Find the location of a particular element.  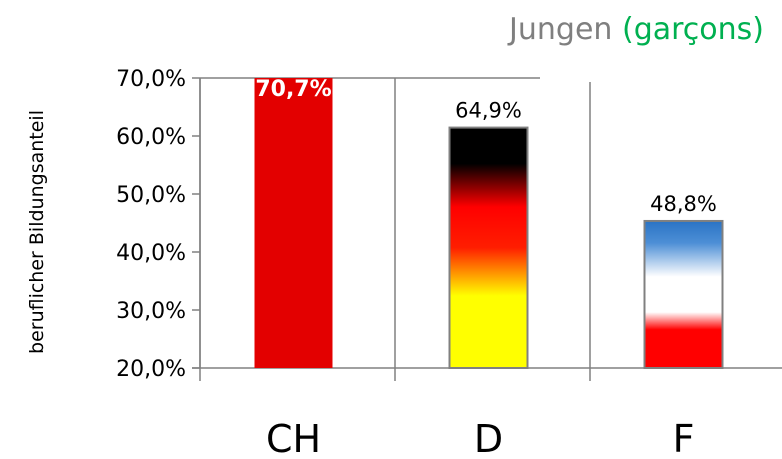

bar-f is located at coordinates (683, 294).